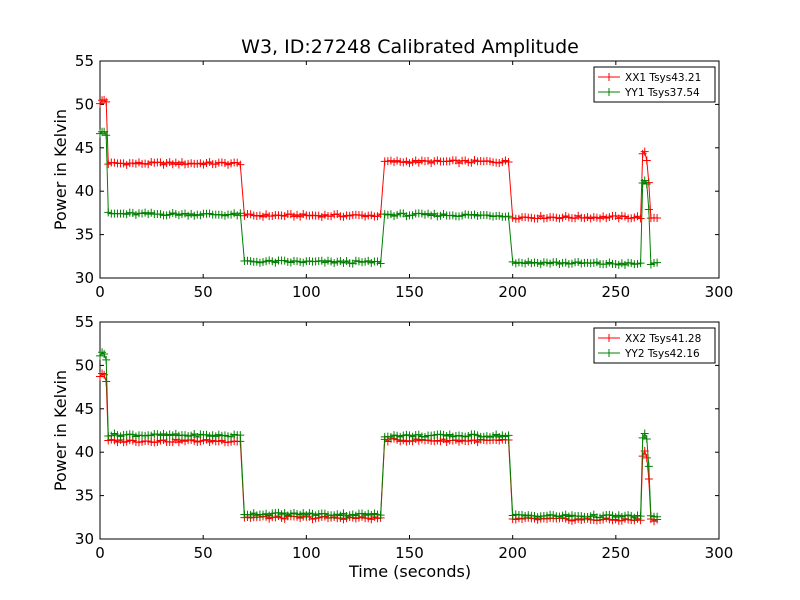  What do you see at coordinates (662, 354) in the screenshot?
I see `legend-label: YY2 Tsys42.16` at bounding box center [662, 354].